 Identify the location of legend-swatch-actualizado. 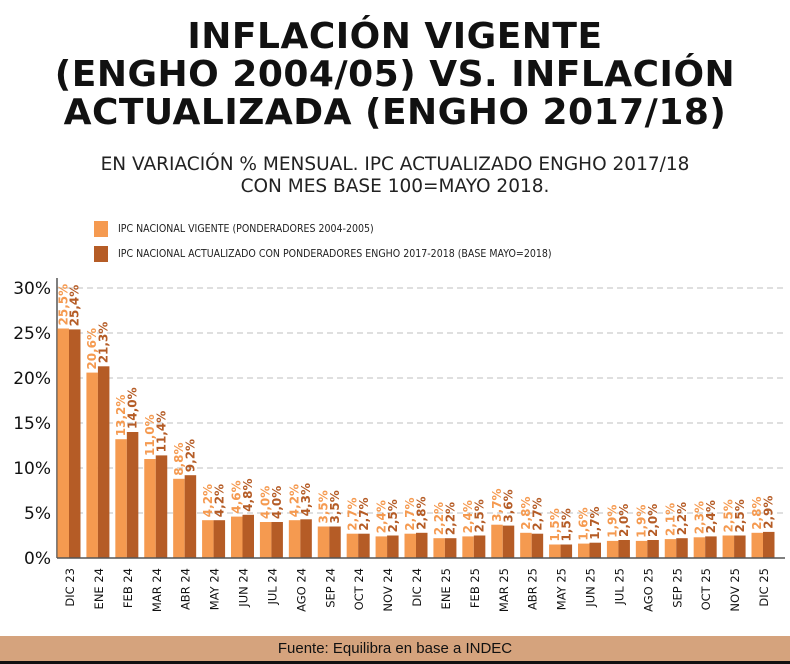
(101, 253).